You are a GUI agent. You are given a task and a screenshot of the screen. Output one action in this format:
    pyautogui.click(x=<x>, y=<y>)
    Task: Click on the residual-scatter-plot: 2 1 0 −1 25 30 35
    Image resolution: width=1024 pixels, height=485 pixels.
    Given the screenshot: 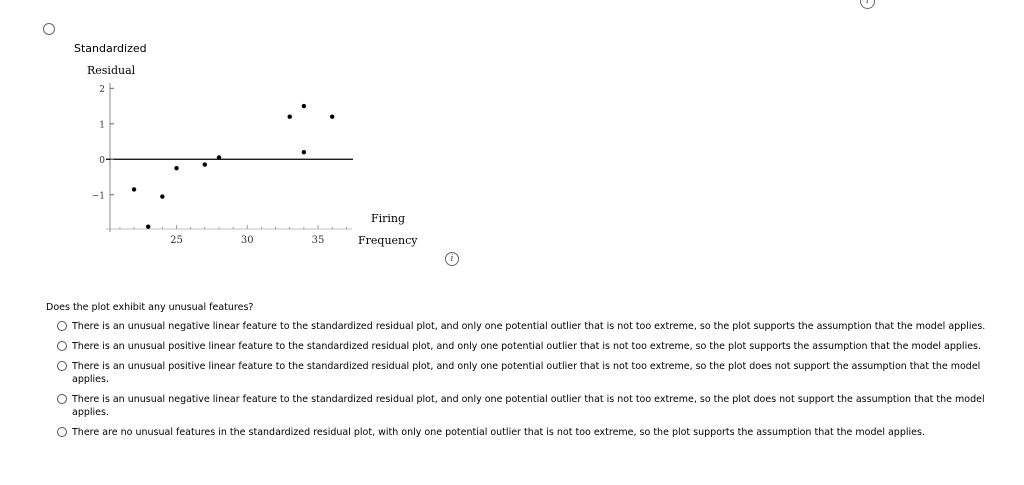 What is the action you would take?
    pyautogui.click(x=222, y=164)
    